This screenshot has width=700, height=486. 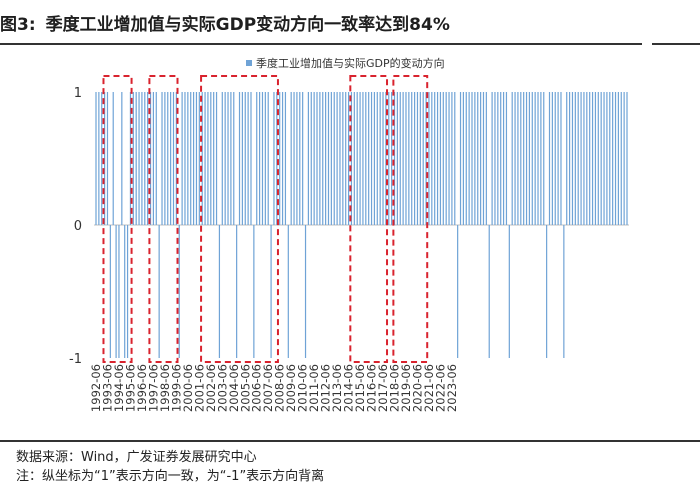 I want to click on figure-title: 图3: 季度工业增加值与实际GDP变动方向一致率达到84%, so click(x=225, y=25).